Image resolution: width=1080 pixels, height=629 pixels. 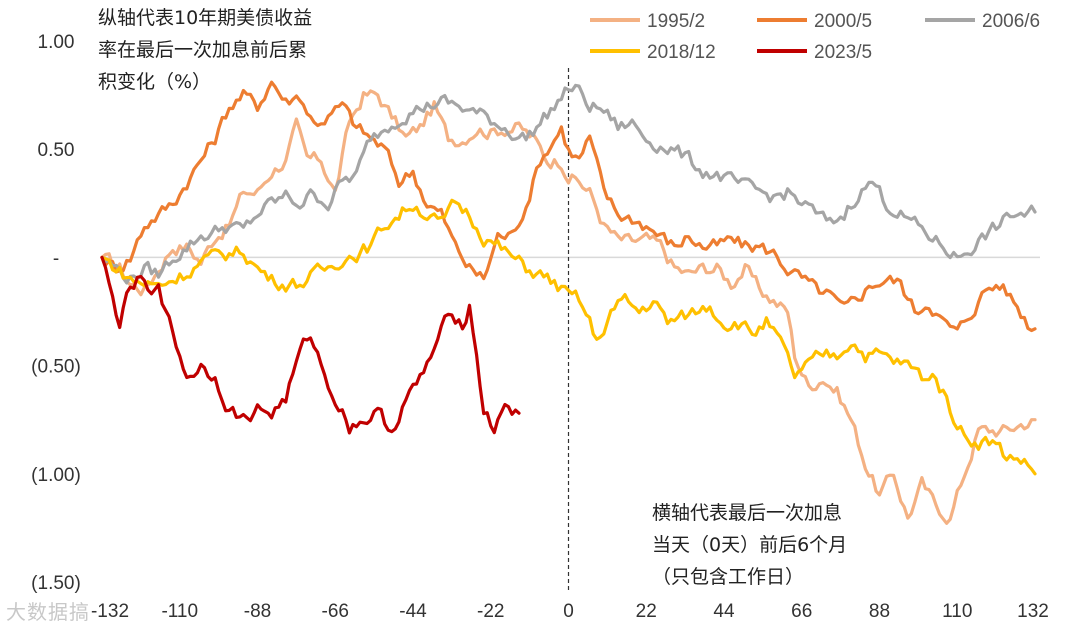 What do you see at coordinates (257, 611) in the screenshot?
I see `x-tick-label: -88` at bounding box center [257, 611].